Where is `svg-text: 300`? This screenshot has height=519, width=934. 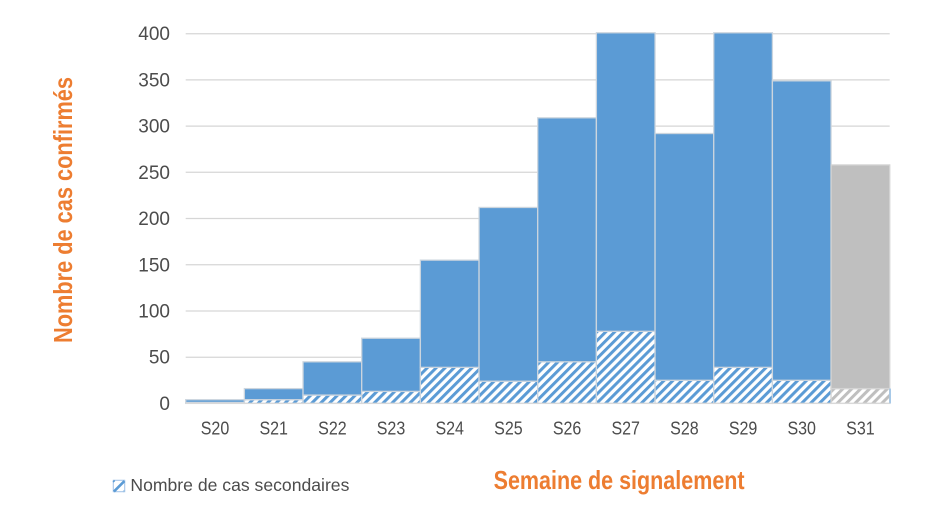
svg-text: 300 is located at coordinates (154, 127).